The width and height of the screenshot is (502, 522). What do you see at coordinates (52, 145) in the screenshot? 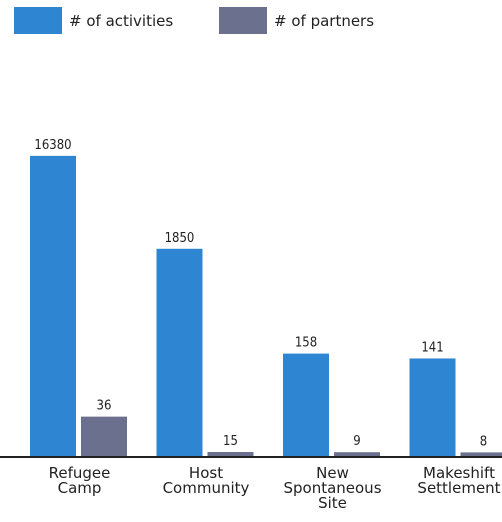
I see `data-label: 16380` at bounding box center [52, 145].